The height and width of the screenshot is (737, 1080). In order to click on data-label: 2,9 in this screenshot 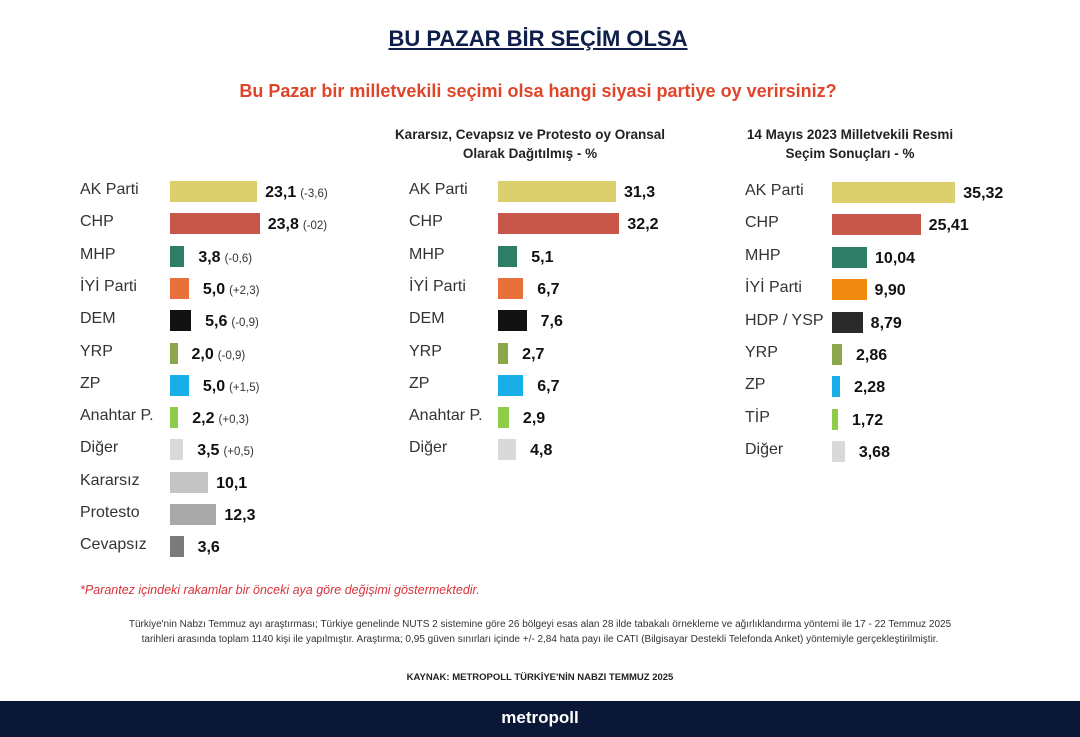, I will do `click(534, 419)`.